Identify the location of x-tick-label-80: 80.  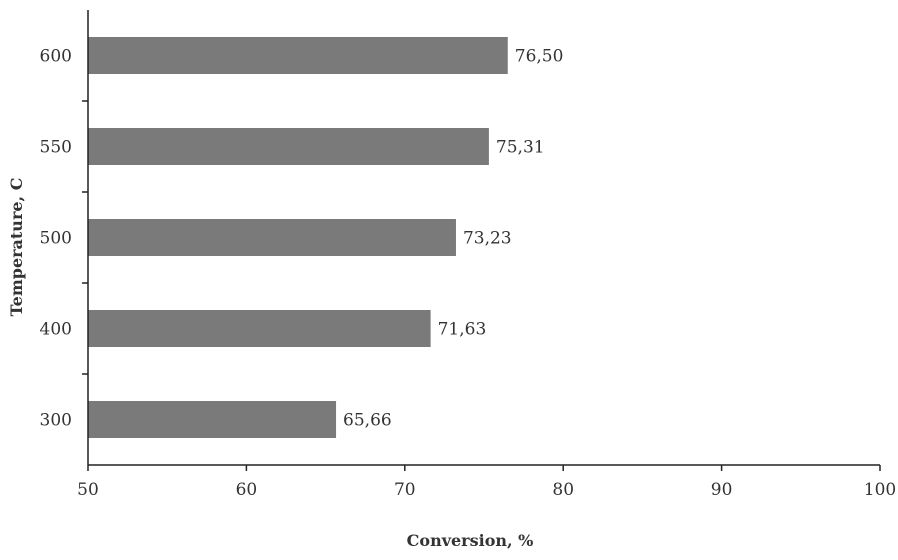
(563, 490).